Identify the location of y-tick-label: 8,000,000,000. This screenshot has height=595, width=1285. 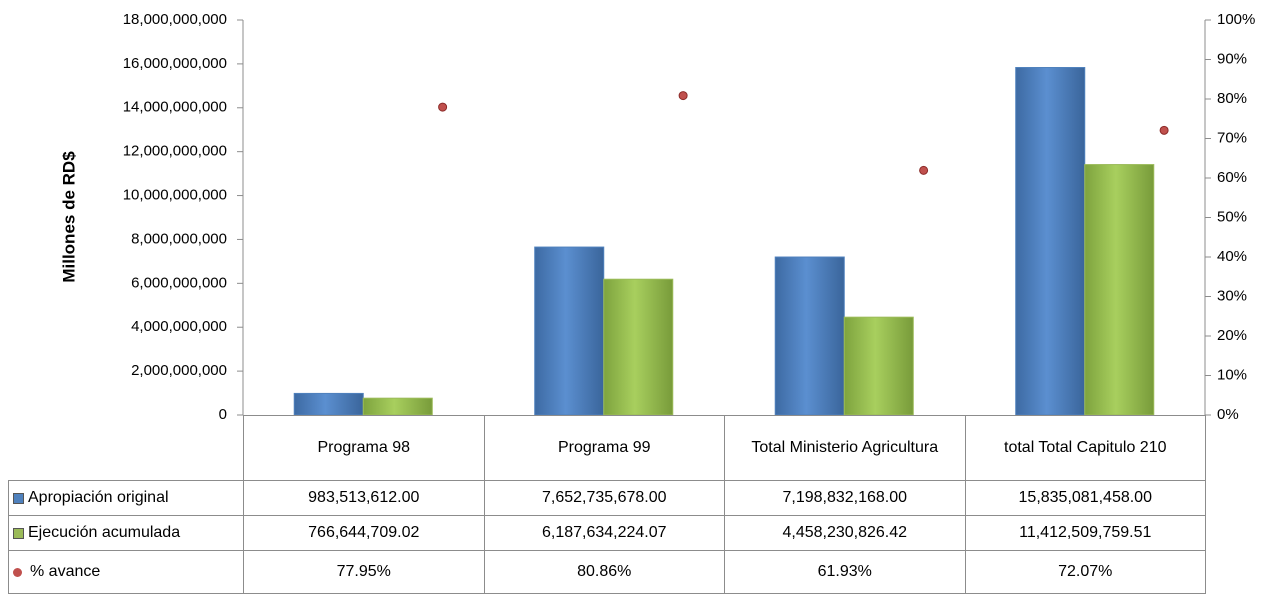
(179, 238).